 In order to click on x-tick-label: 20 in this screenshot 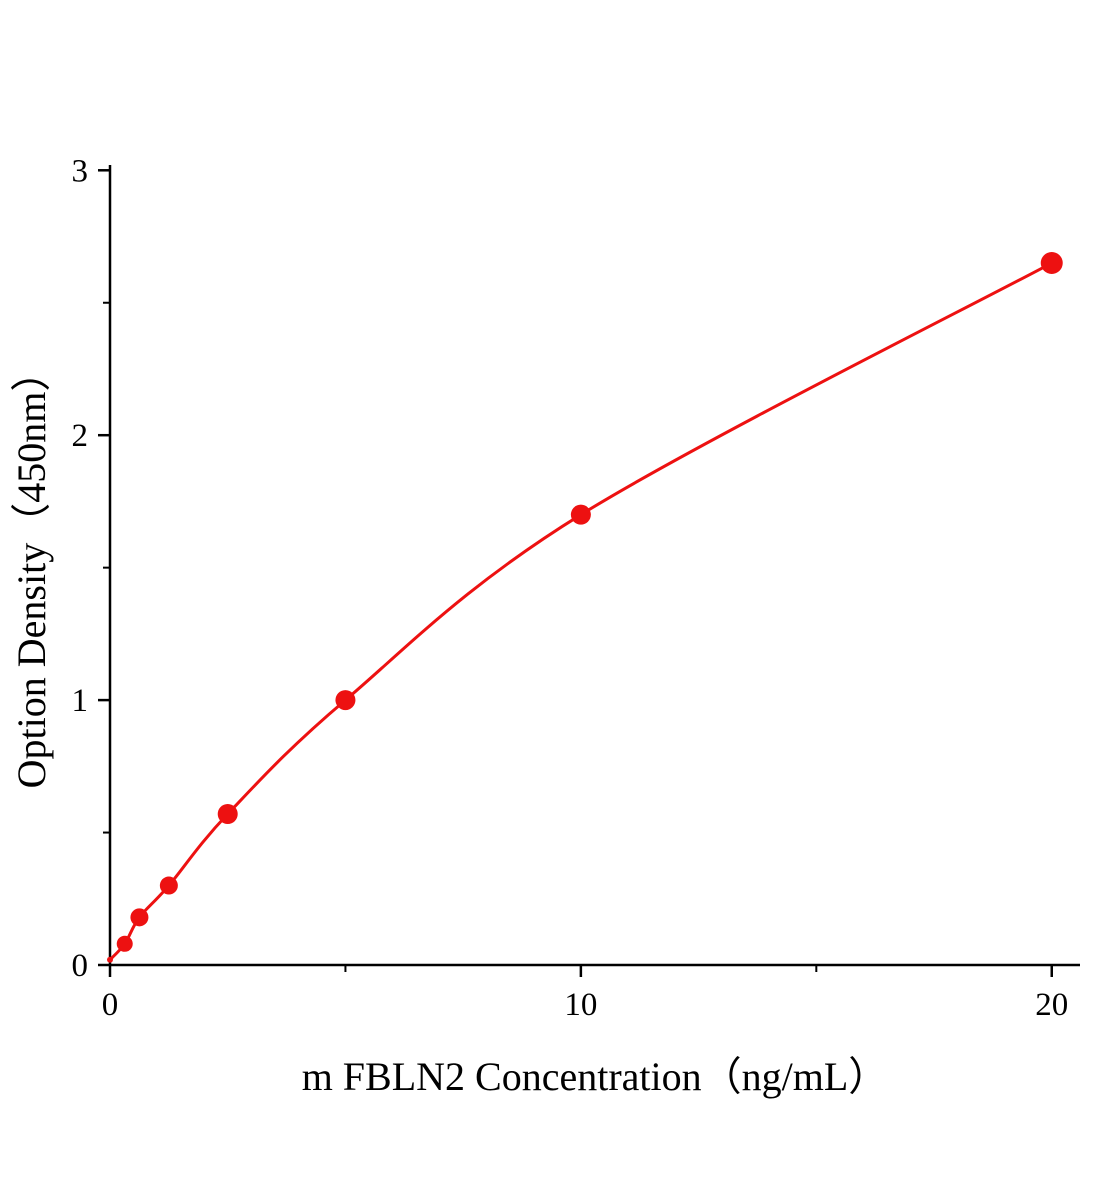, I will do `click(1051, 1005)`.